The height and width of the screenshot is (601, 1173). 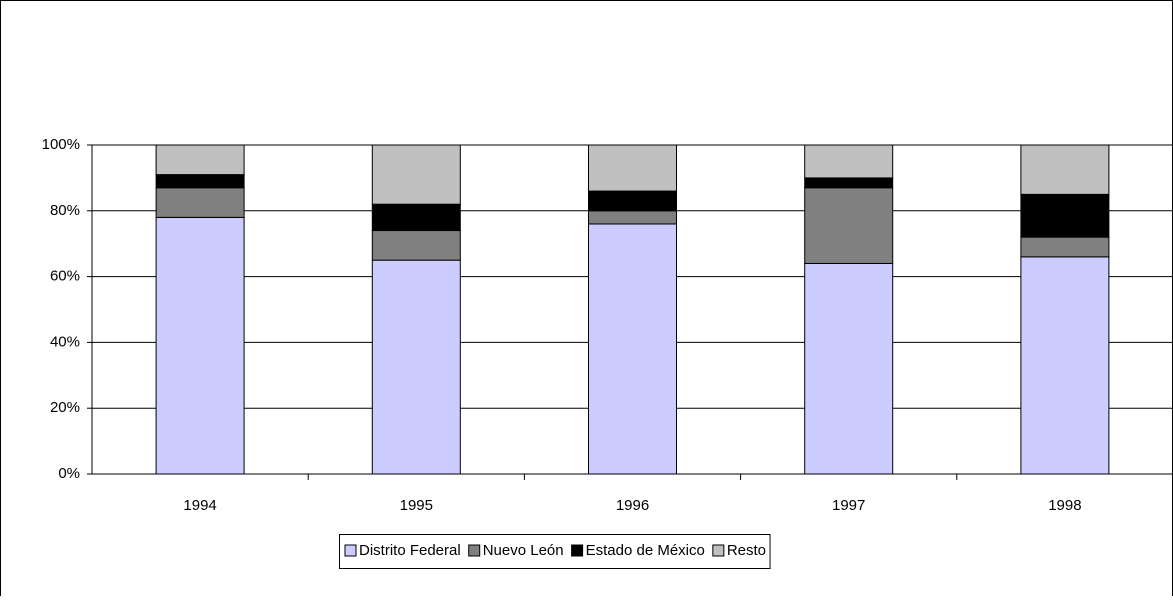 What do you see at coordinates (632, 505) in the screenshot?
I see `x-tick-label: 1996` at bounding box center [632, 505].